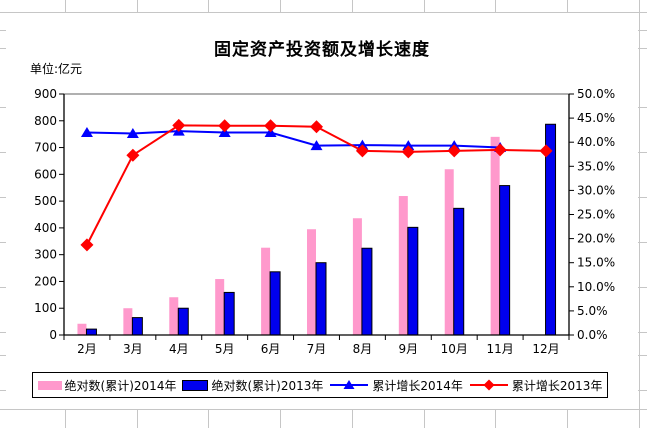 The height and width of the screenshot is (428, 647). Describe the element at coordinates (592, 311) in the screenshot. I see `right-axis-label-5.0%: 5.0%` at that location.